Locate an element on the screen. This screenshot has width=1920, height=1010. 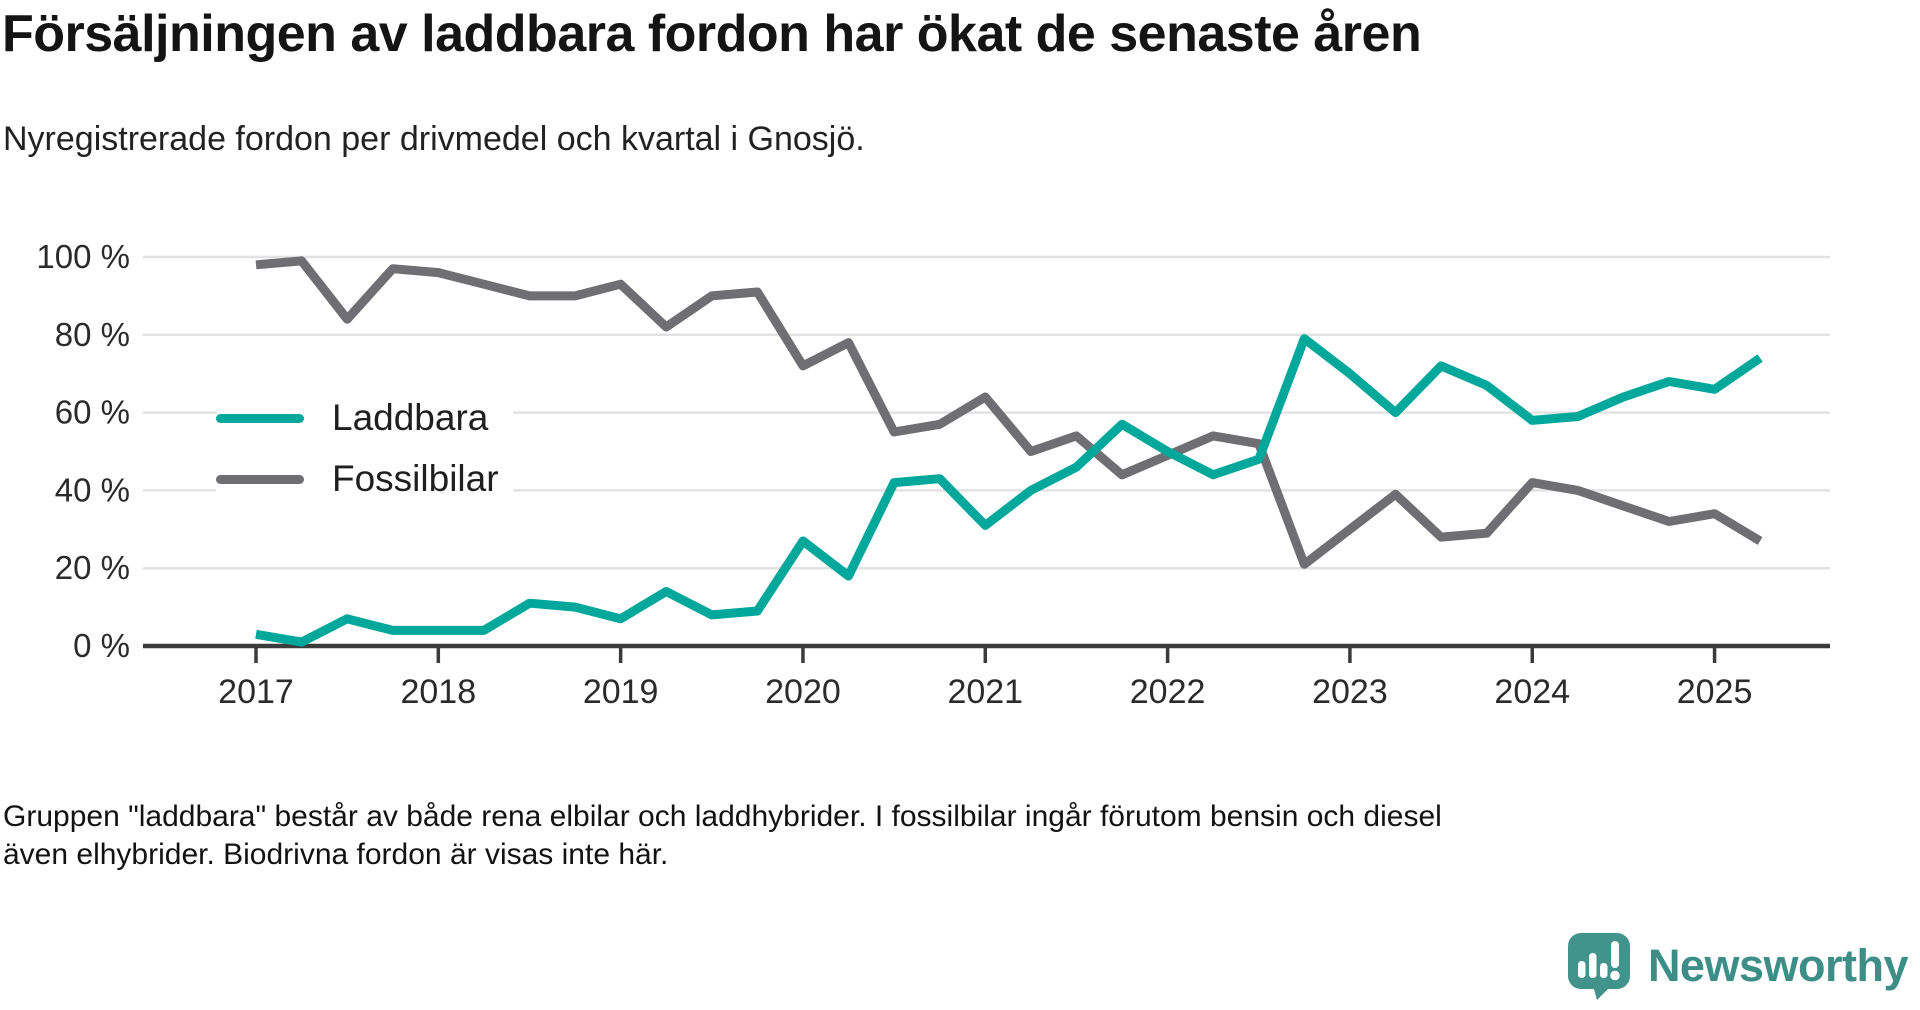
newsworthy-speech-bubble-chart-icon is located at coordinates (1598, 966).